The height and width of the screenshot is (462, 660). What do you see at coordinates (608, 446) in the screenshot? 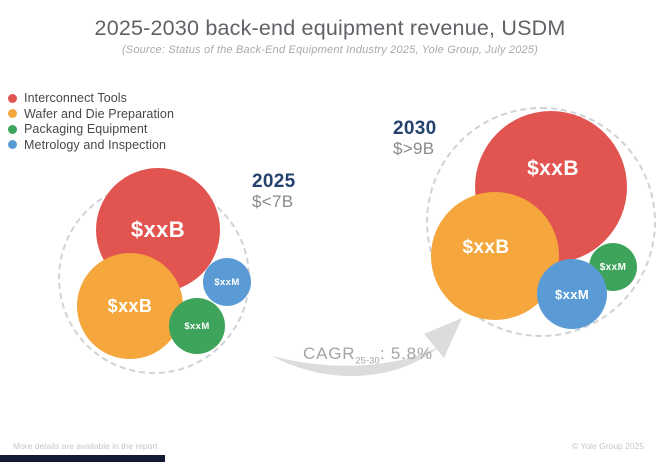
I see `footer-copyright: © Yole Group 2025` at bounding box center [608, 446].